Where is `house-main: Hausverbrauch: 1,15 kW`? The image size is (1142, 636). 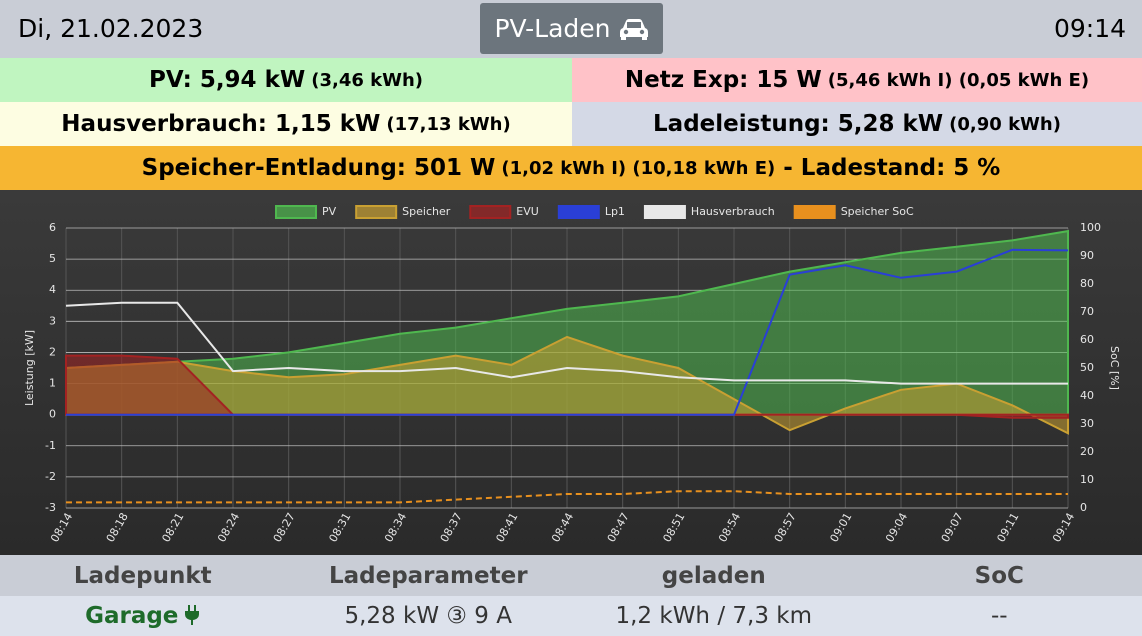
house-main: Hausverbrauch: 1,15 kW is located at coordinates (221, 124).